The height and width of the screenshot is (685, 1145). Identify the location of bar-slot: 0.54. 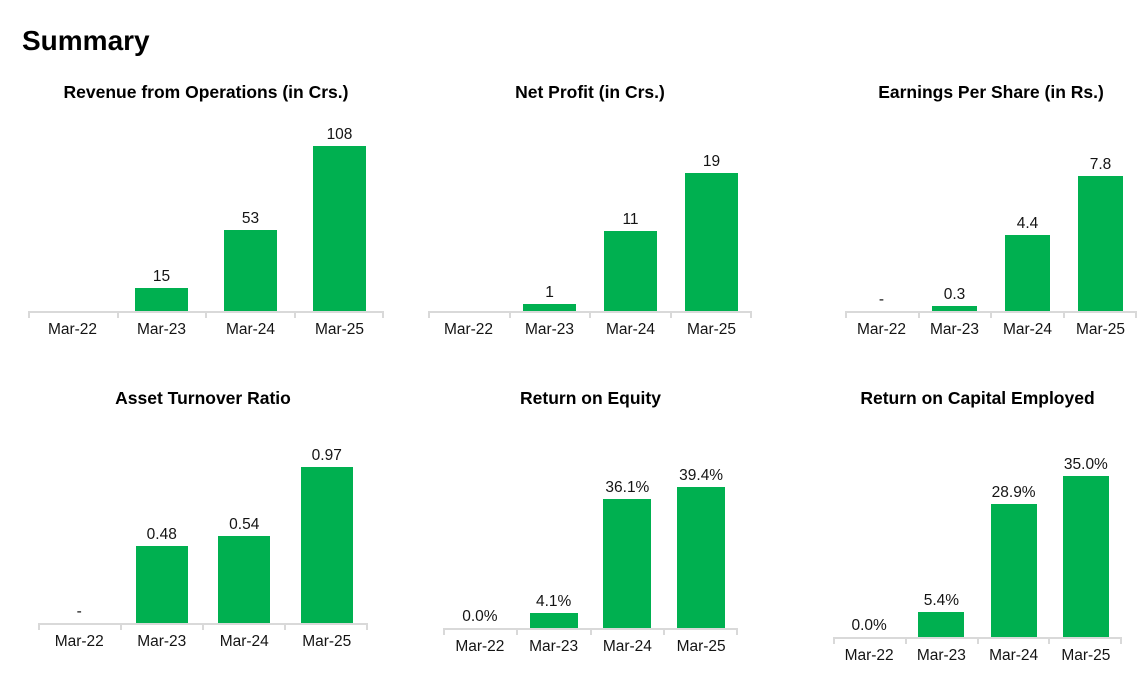
(244, 526).